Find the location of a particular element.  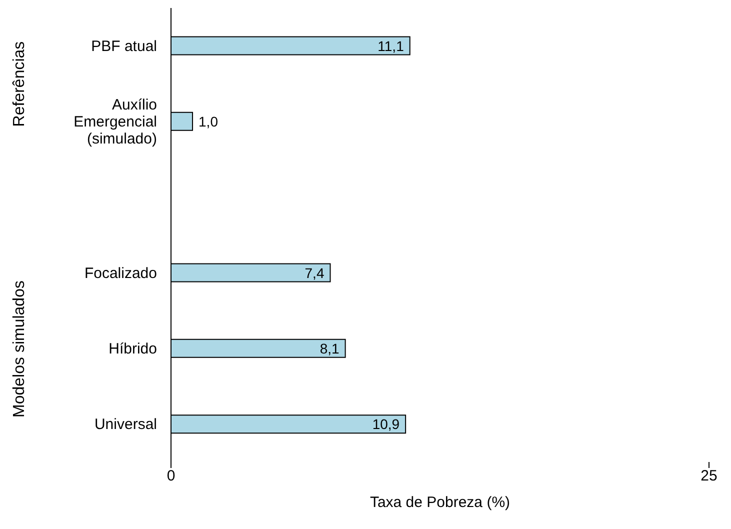

text: Referências is located at coordinates (20, 83).